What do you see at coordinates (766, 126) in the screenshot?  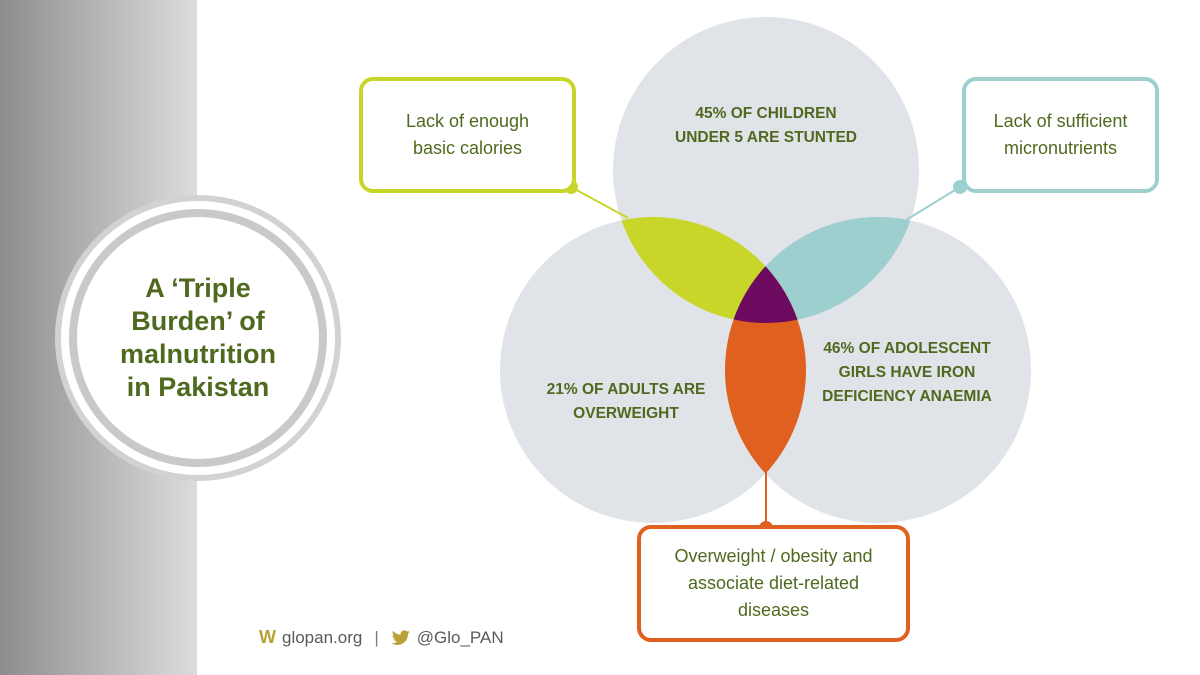 I see `circle-label-stunted: 45% OF CHILDREN UNDER 5 ARE STUNTED` at bounding box center [766, 126].